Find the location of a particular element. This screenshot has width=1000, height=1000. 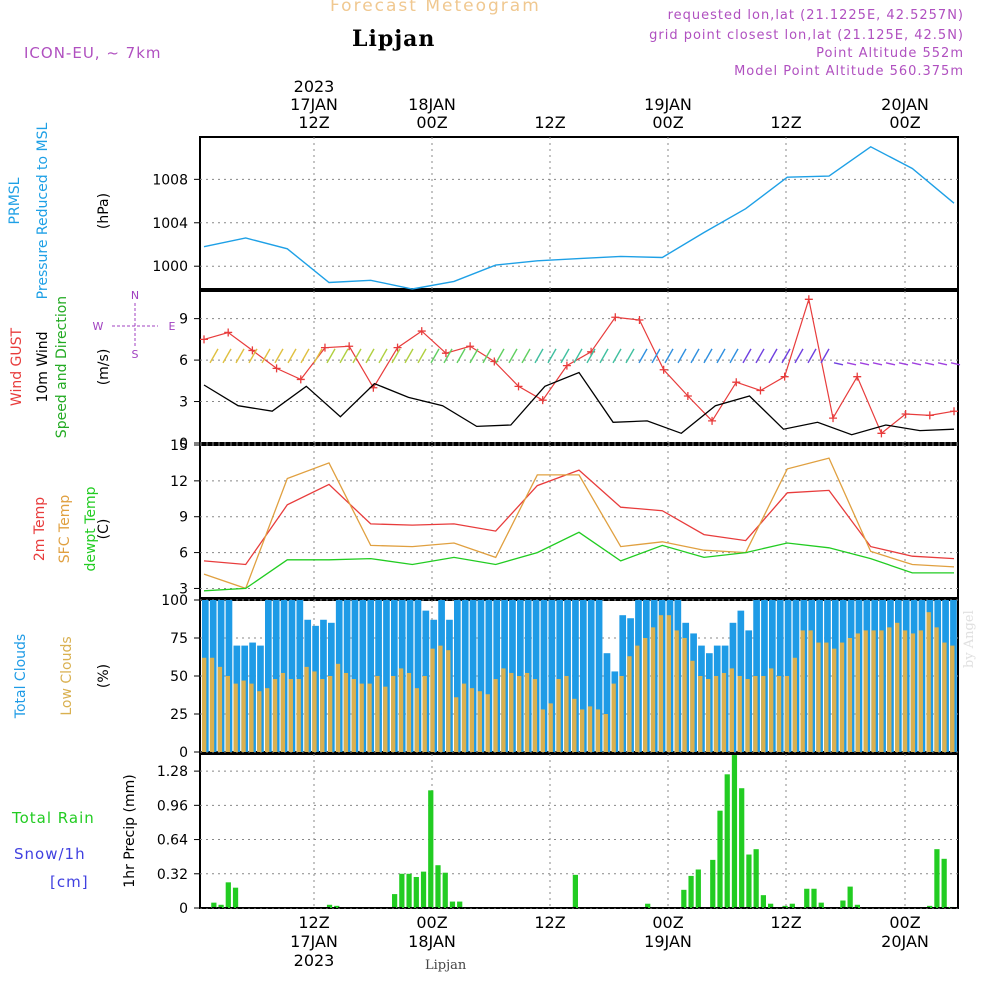

gust-line is located at coordinates (579, 367).